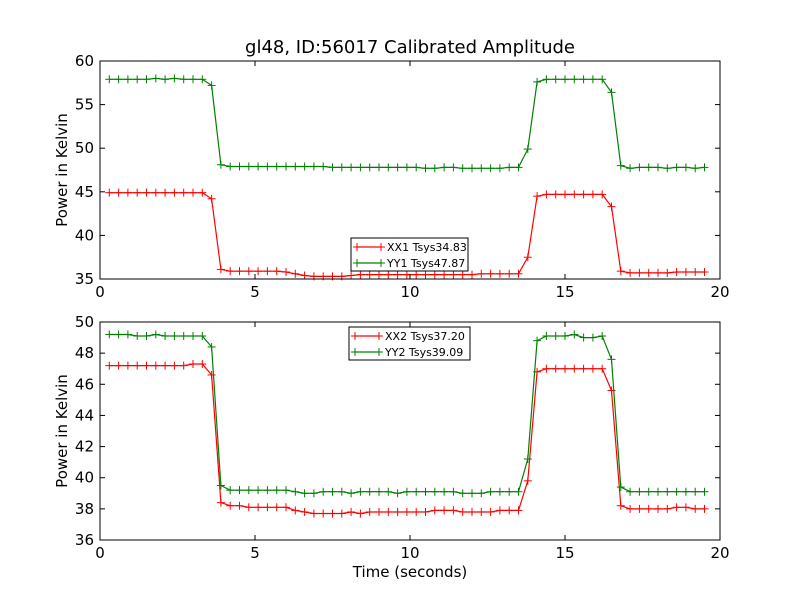  What do you see at coordinates (84, 540) in the screenshot?
I see `y-tick-label: 36` at bounding box center [84, 540].